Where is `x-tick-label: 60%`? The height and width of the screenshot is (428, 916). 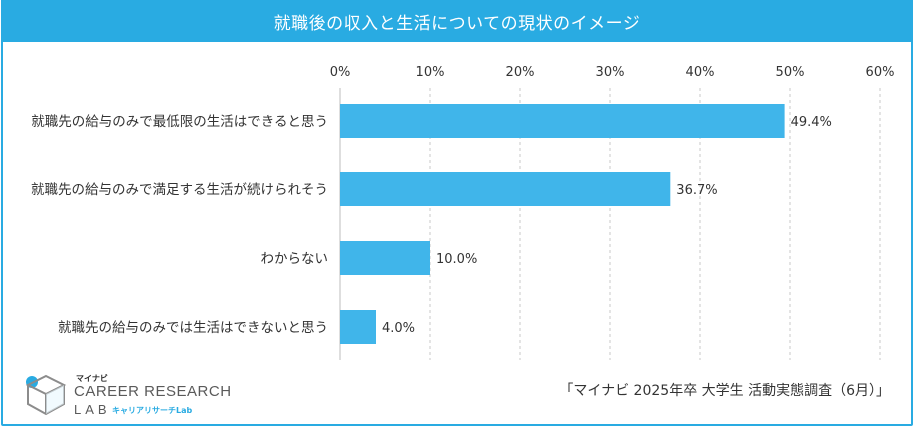 x-tick-label: 60% is located at coordinates (880, 72).